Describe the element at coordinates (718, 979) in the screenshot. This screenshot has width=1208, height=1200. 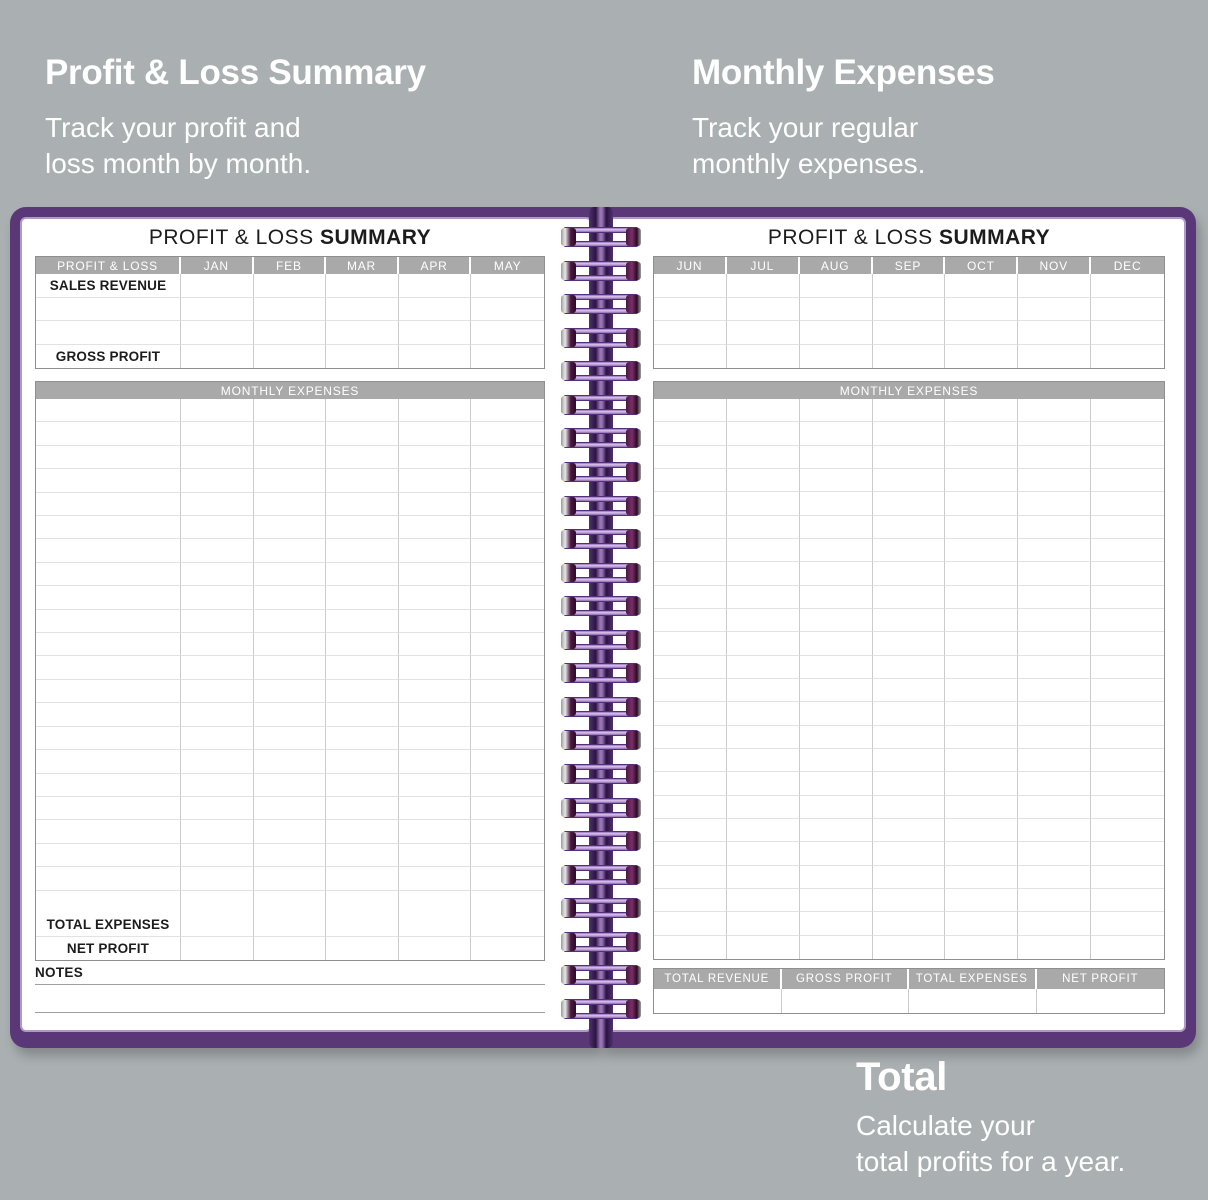
I see `column-header: TOTAL REVENUE` at that location.